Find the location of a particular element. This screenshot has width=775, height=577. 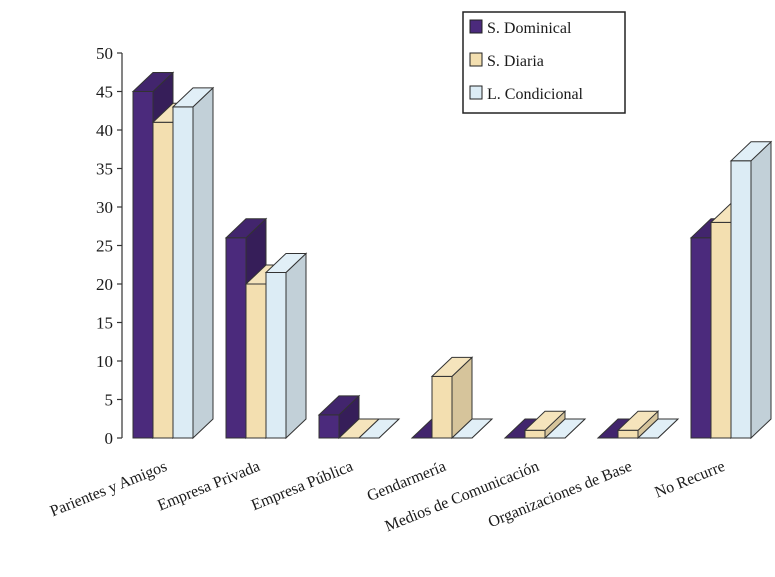

y-axis: 0 5 10 15 20 25 30 35 40 45 50 is located at coordinates (109, 246).